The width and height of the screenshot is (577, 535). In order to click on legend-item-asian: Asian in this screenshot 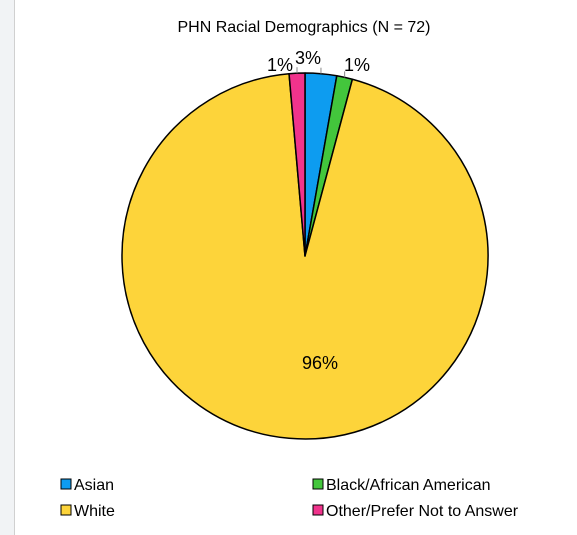, I will do `click(87, 485)`.